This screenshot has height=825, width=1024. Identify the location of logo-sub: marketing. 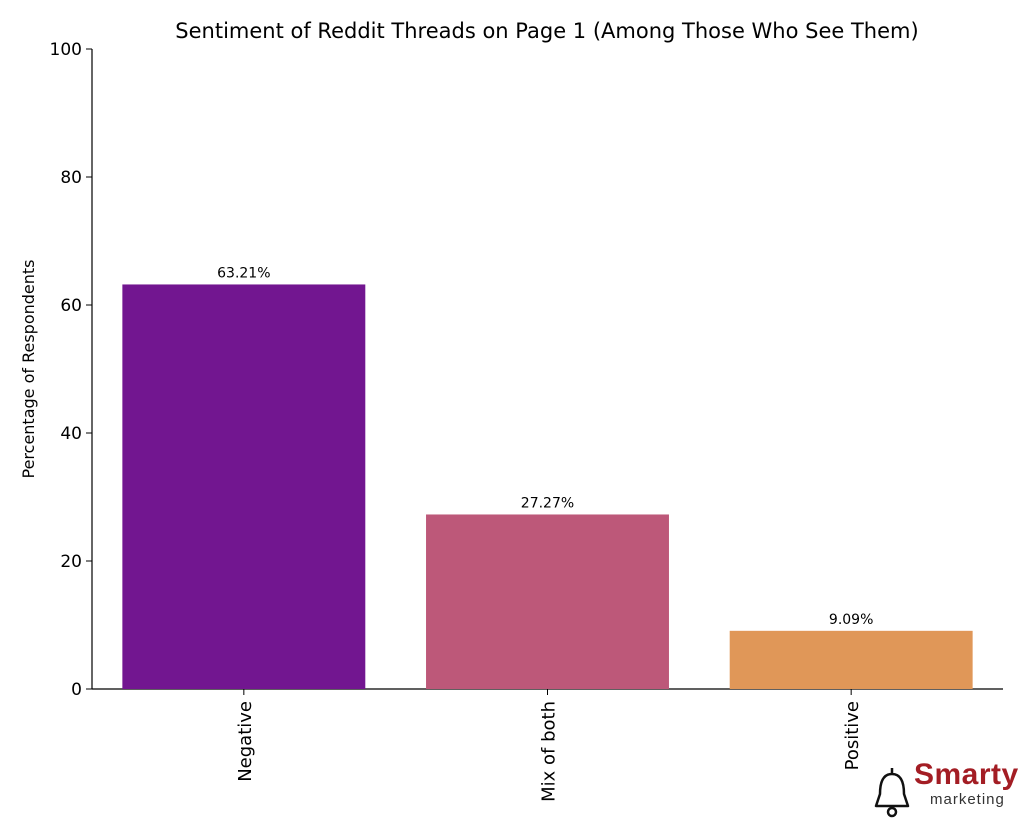
(967, 799).